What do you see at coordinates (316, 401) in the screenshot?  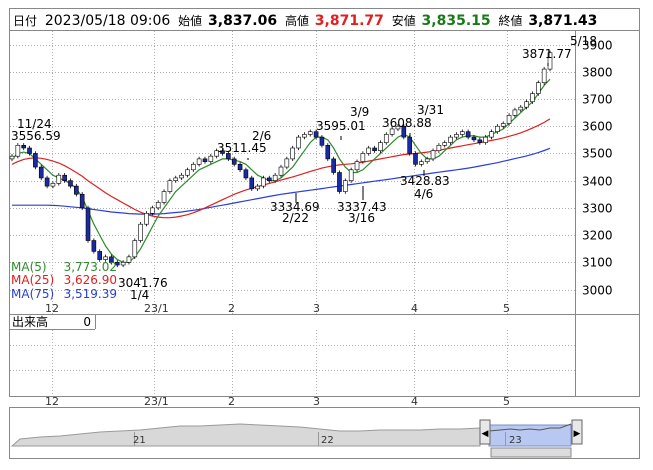 I see `x-tick-bottom-3: 3` at bounding box center [316, 401].